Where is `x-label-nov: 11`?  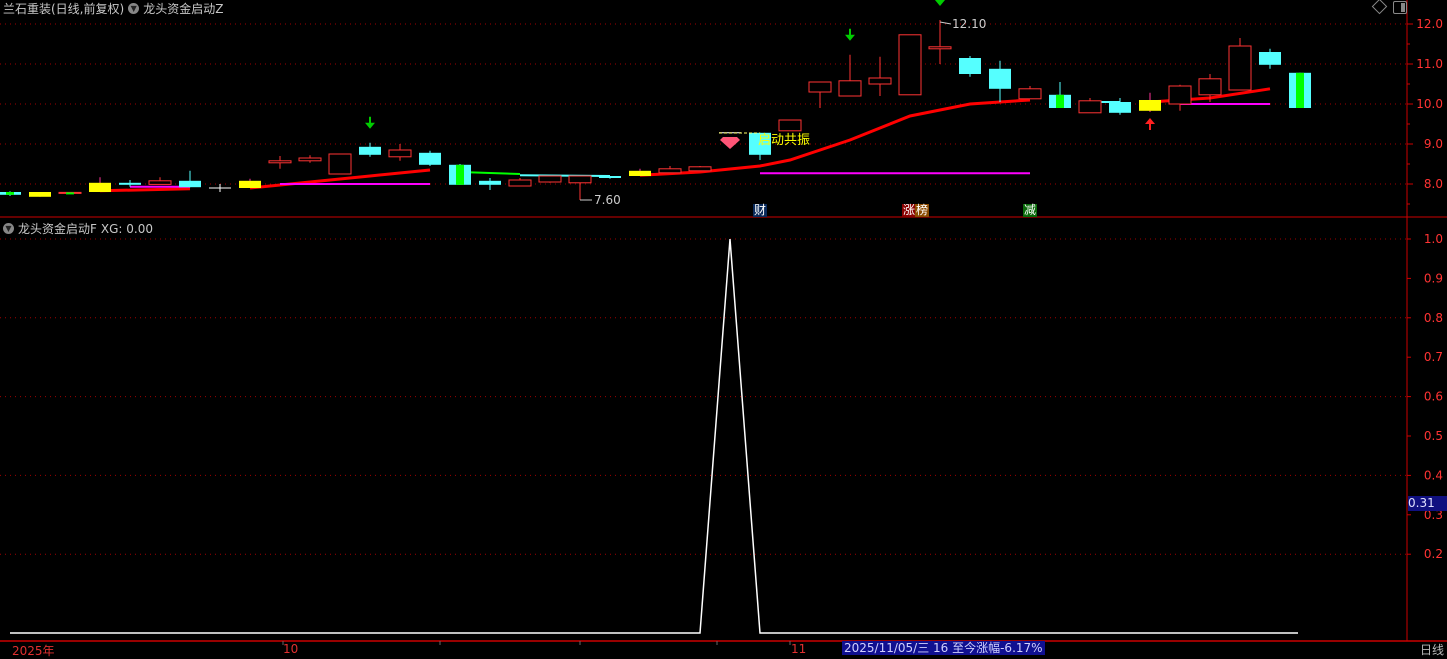
x-label-nov: 11 is located at coordinates (799, 649).